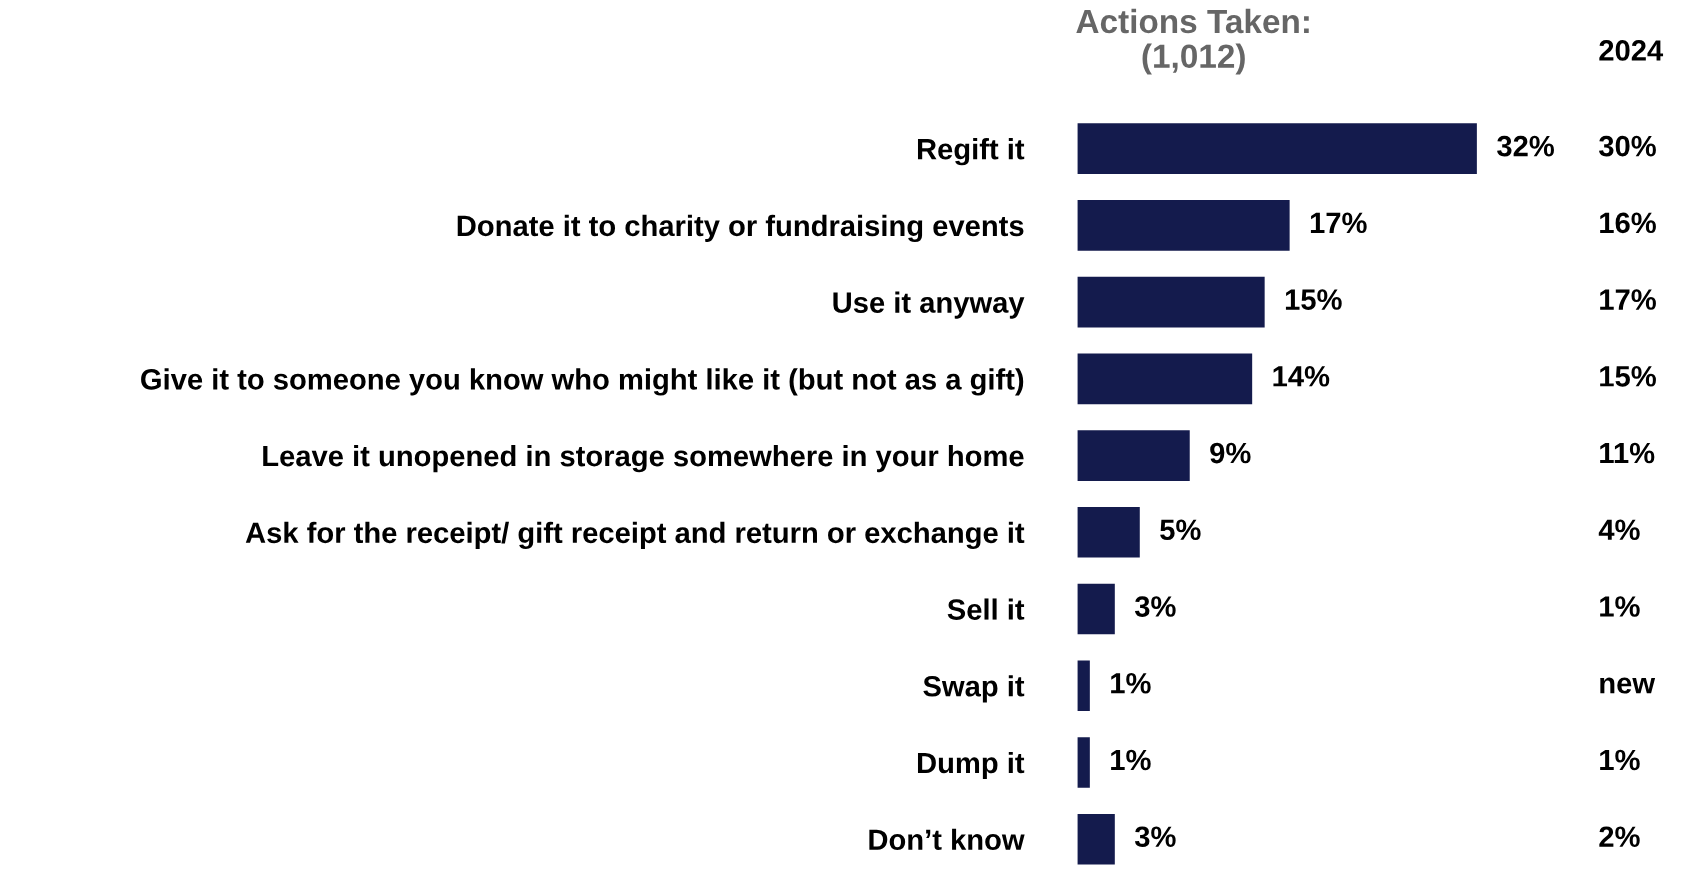 The image size is (1686, 882). Describe the element at coordinates (1180, 530) in the screenshot. I see `data-label: 5%` at that location.